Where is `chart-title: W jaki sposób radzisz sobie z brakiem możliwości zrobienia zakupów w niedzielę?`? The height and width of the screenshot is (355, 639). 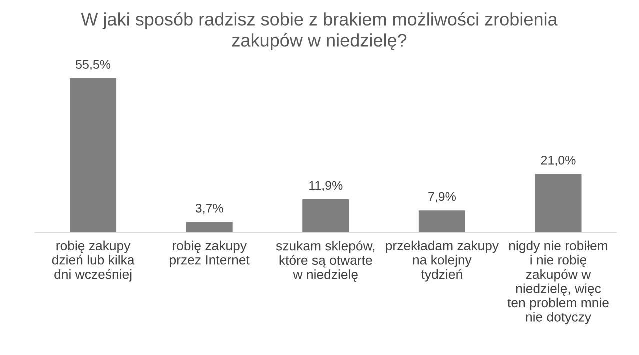
chart-title: W jaki sposób radzisz sobie z brakiem możliwości zrobienia zakupów w niedzielę? is located at coordinates (319, 31).